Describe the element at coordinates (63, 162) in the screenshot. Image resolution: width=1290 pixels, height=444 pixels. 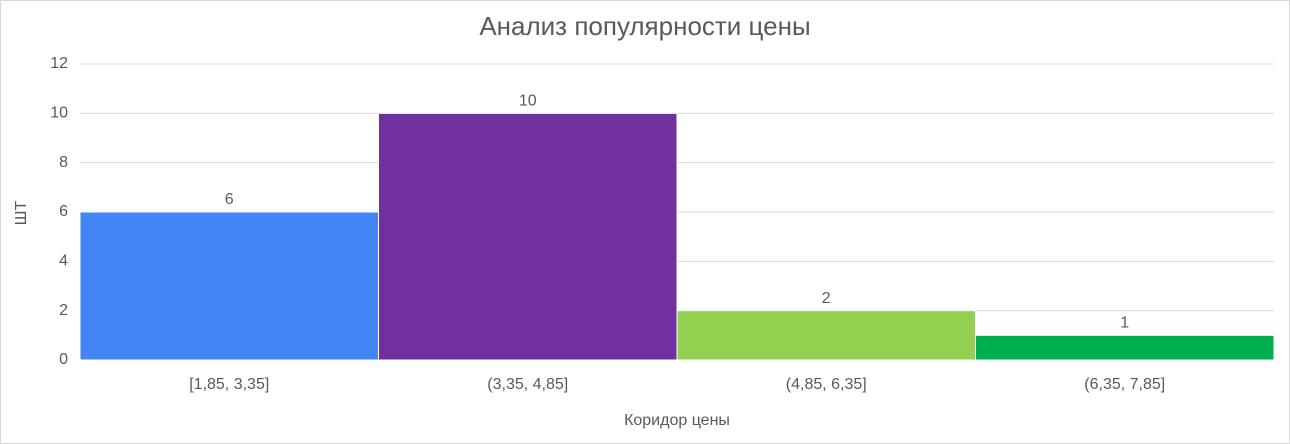
I see `y-tick-label: 8` at that location.